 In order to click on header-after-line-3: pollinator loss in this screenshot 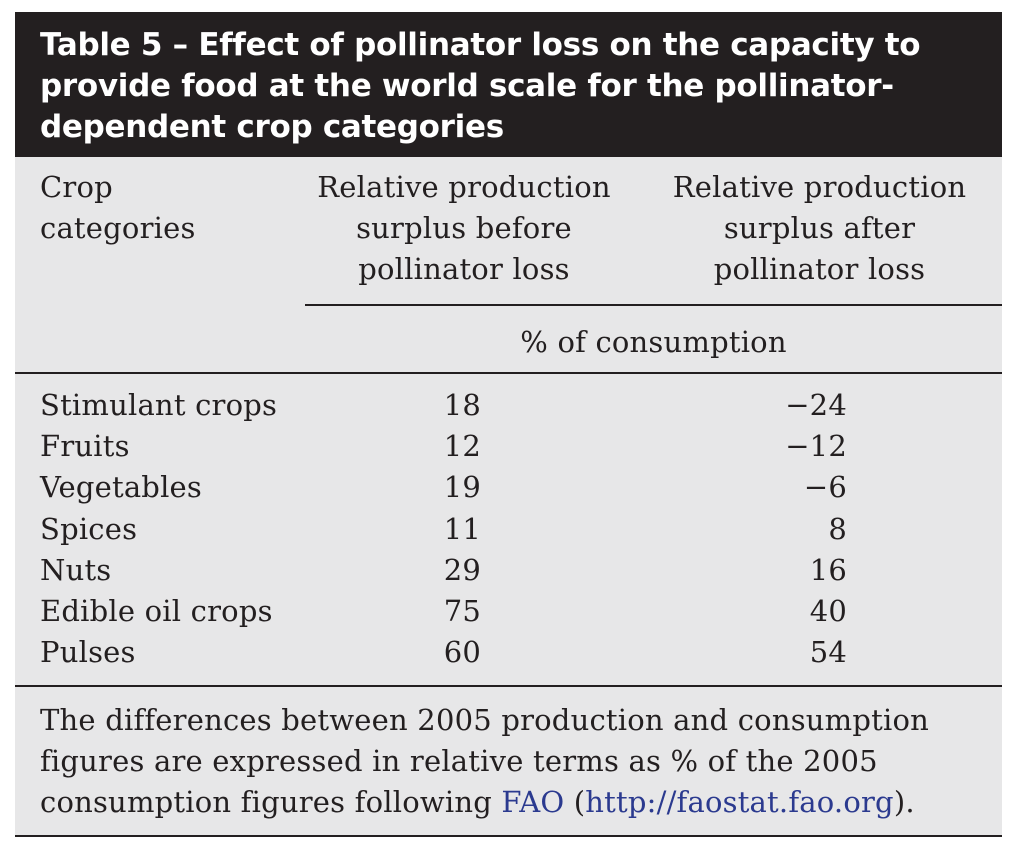, I will do `click(819, 269)`.